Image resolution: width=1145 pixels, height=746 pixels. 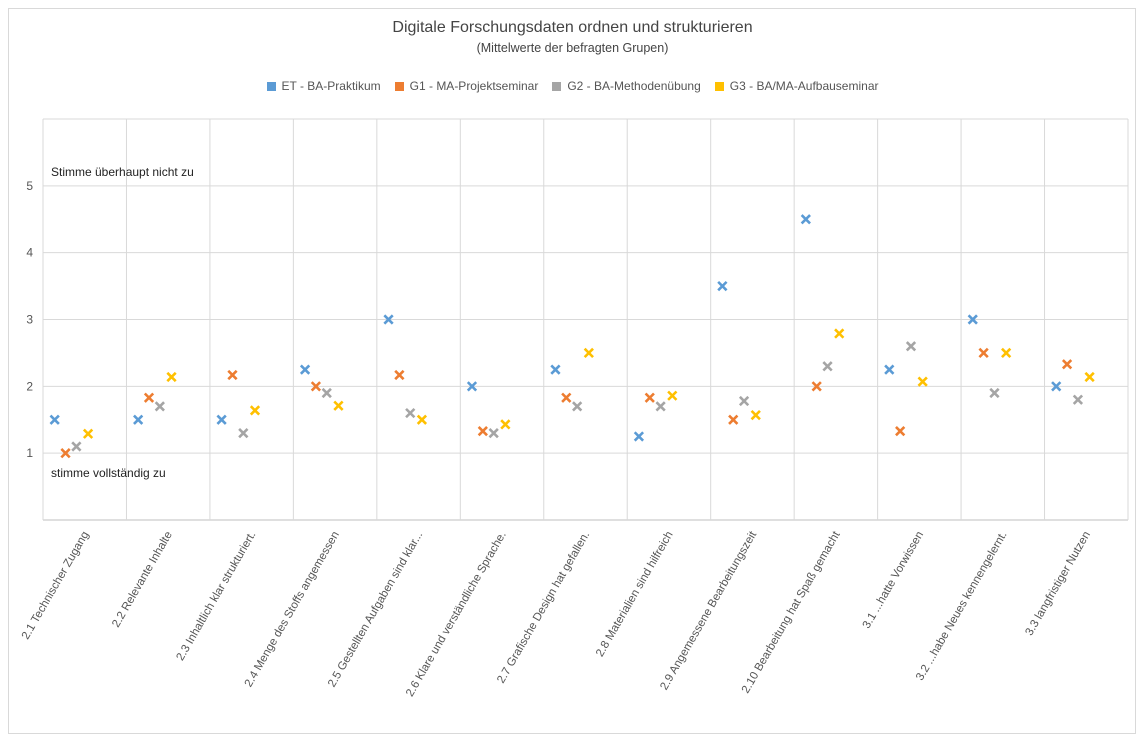 I want to click on y-tick-label: 1, so click(x=29, y=453).